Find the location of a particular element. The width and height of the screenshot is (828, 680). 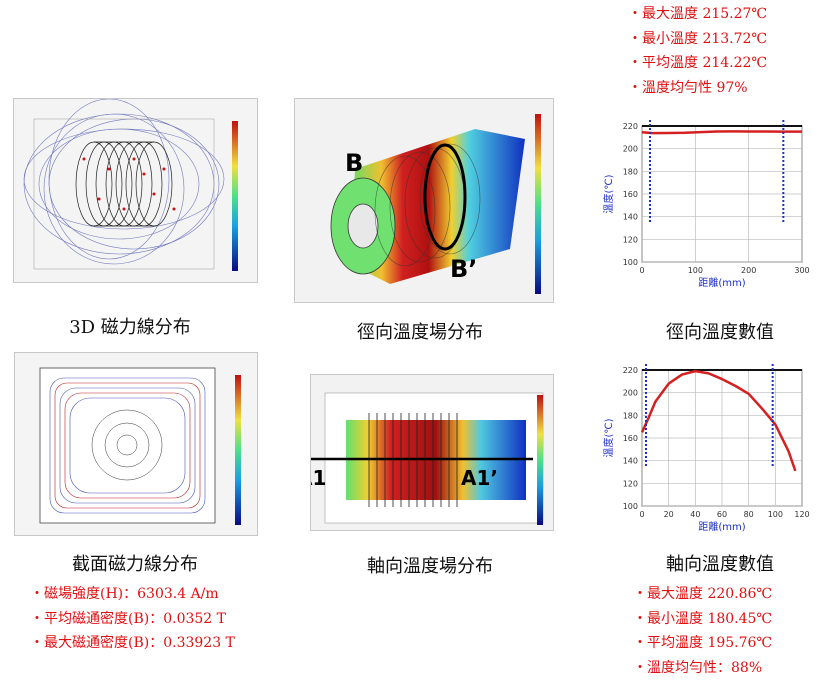

x-tick-label: 120 is located at coordinates (801, 514).